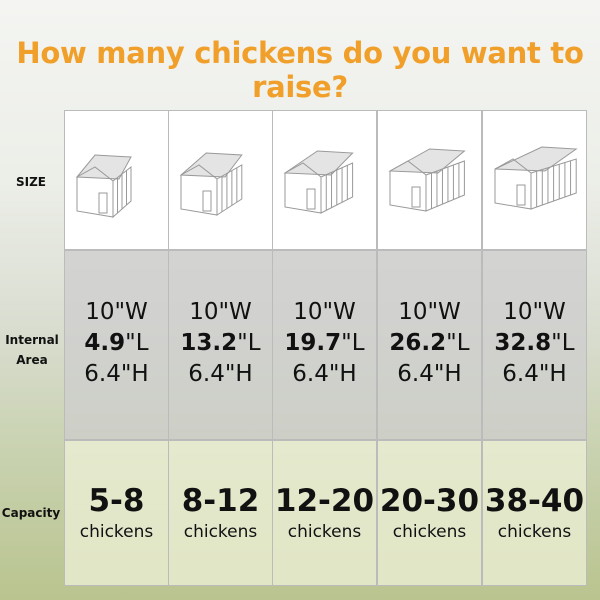 The height and width of the screenshot is (600, 600). I want to click on length-line: 13.2"L, so click(220, 343).